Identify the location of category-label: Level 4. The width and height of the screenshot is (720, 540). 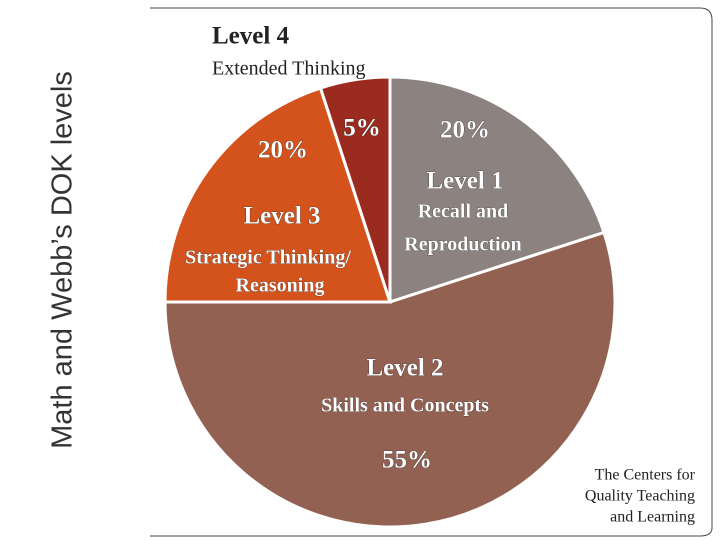
(251, 36).